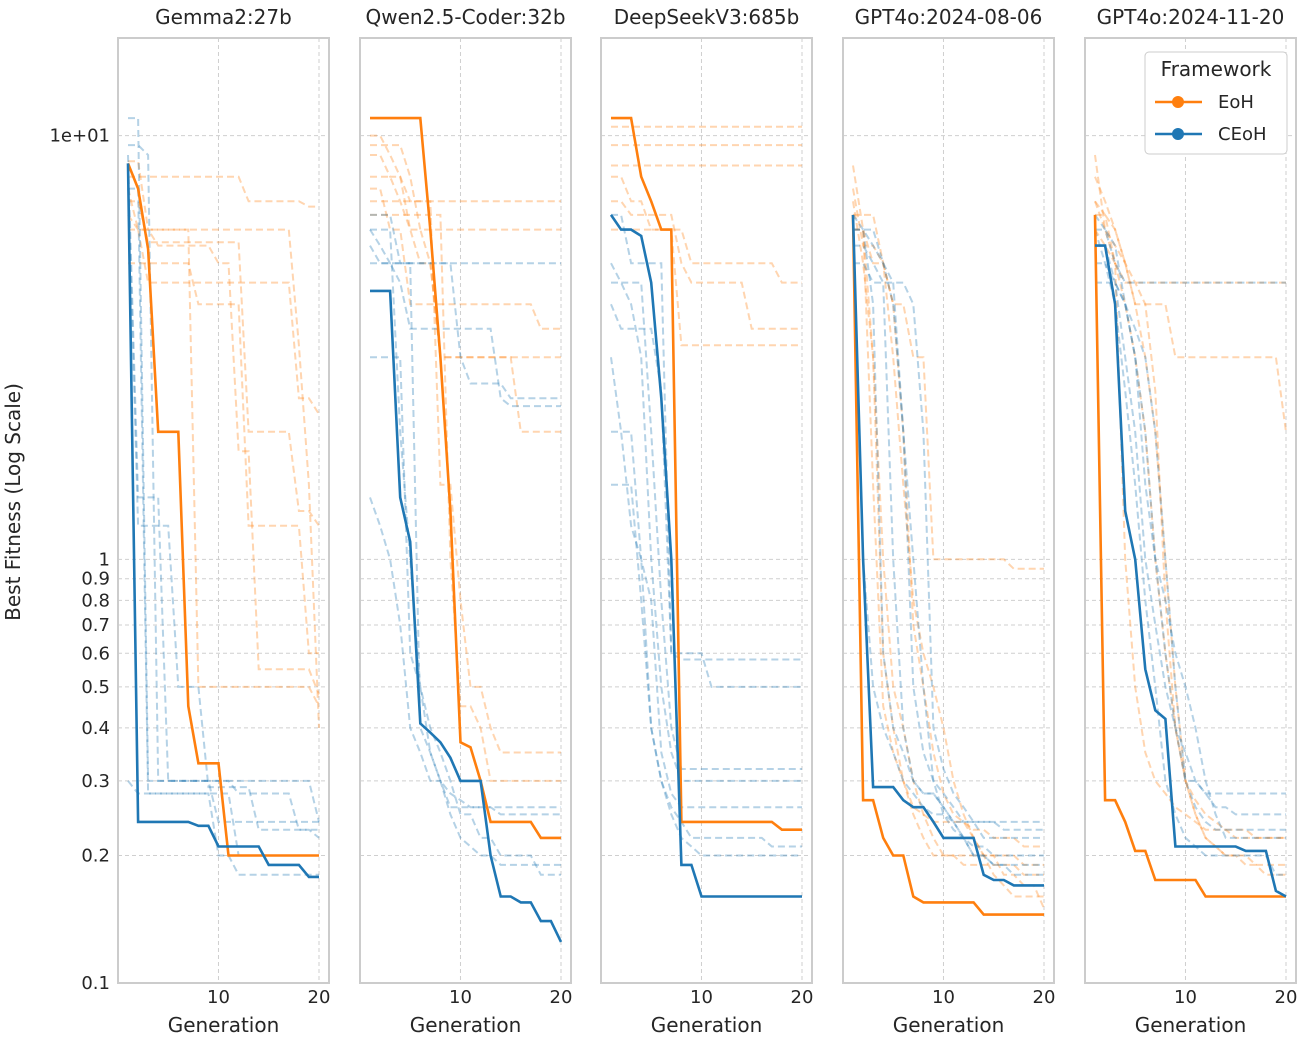 This screenshot has width=1306, height=1041. I want to click on y-tick-label: 0.7, so click(95, 625).